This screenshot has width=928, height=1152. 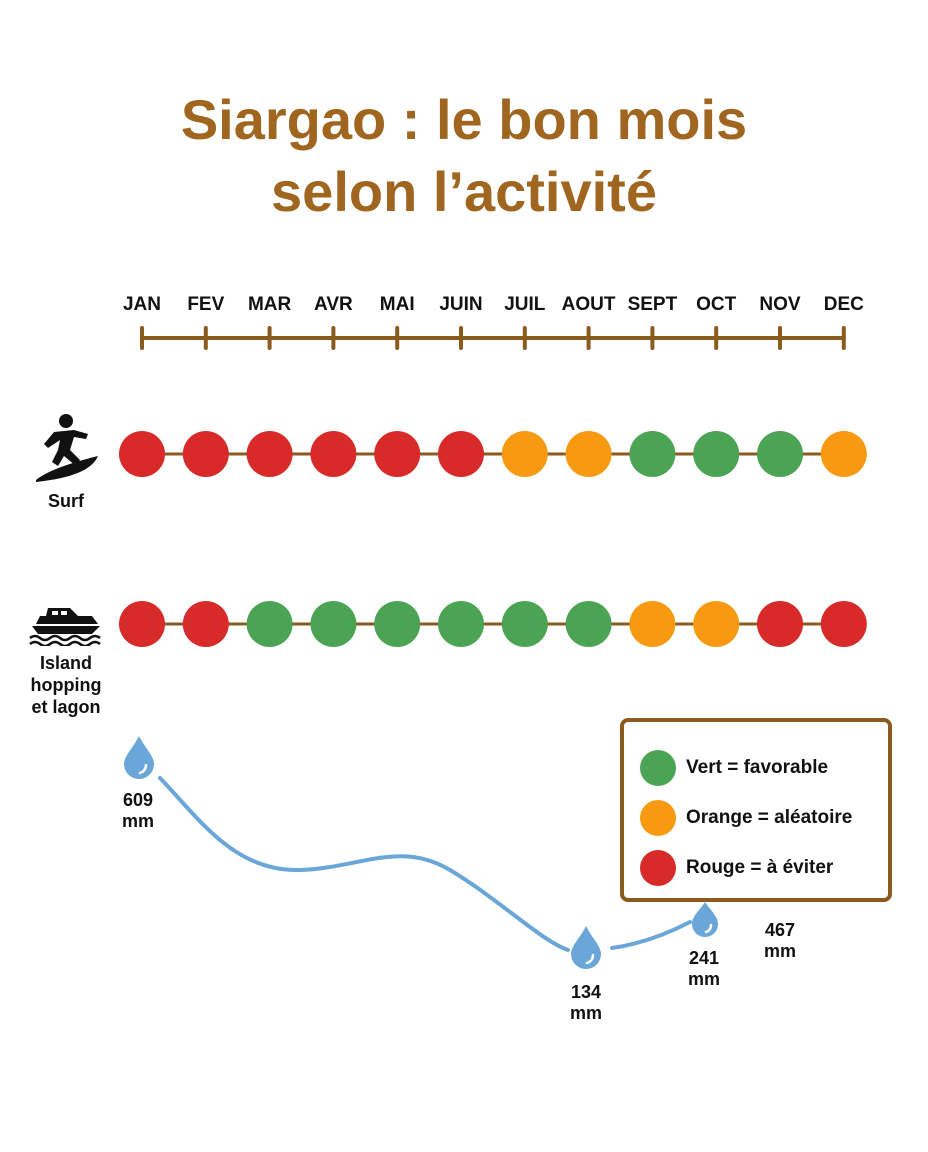 What do you see at coordinates (461, 454) in the screenshot?
I see `rating-dot-juin-red` at bounding box center [461, 454].